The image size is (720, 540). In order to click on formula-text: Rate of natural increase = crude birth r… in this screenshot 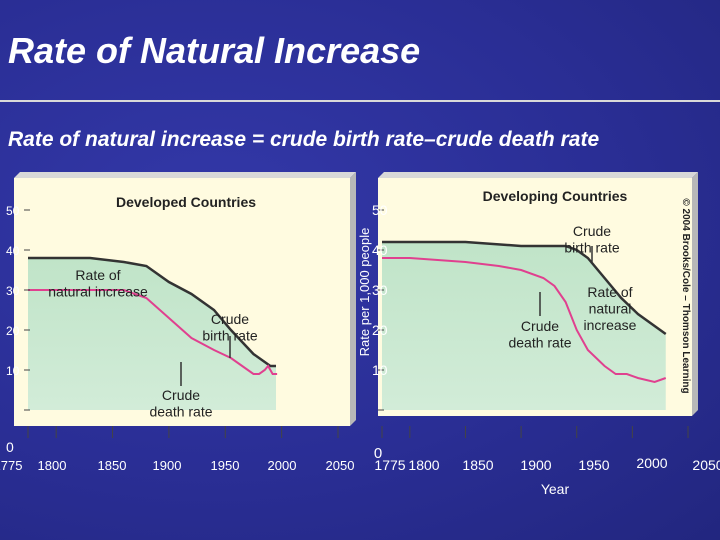, I will do `click(304, 139)`.